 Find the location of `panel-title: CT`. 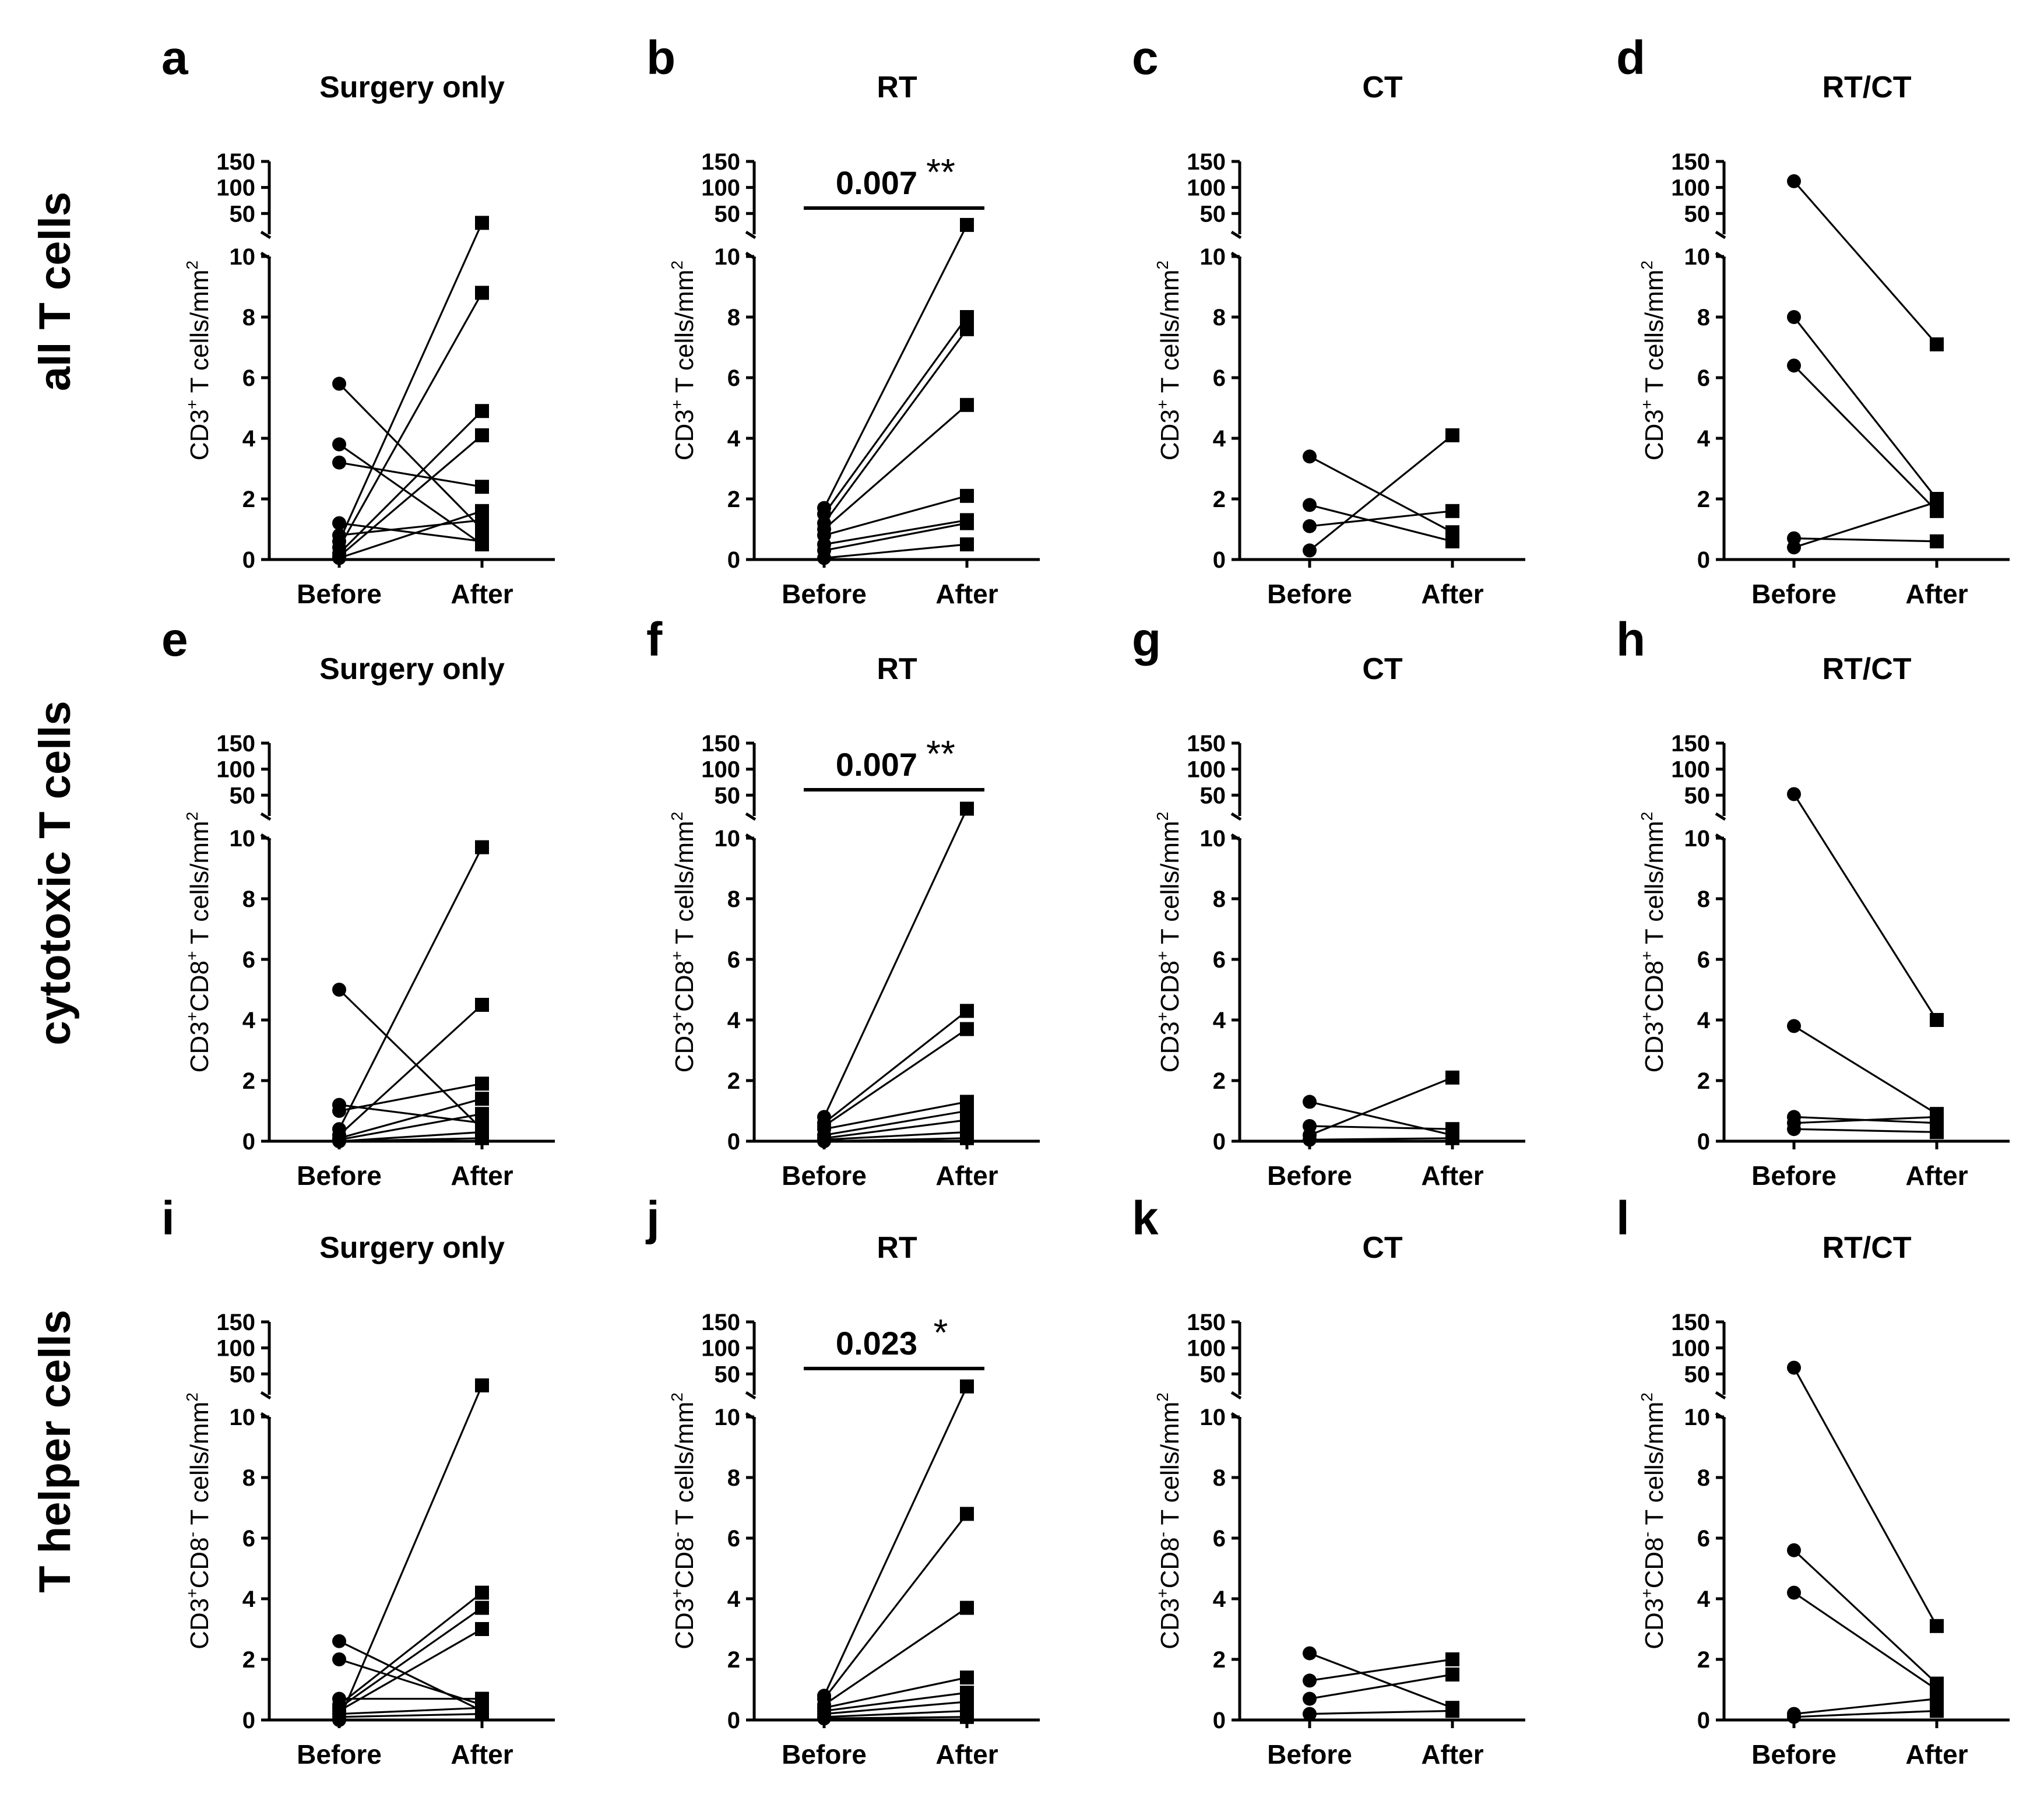

panel-title: CT is located at coordinates (1382, 1248).